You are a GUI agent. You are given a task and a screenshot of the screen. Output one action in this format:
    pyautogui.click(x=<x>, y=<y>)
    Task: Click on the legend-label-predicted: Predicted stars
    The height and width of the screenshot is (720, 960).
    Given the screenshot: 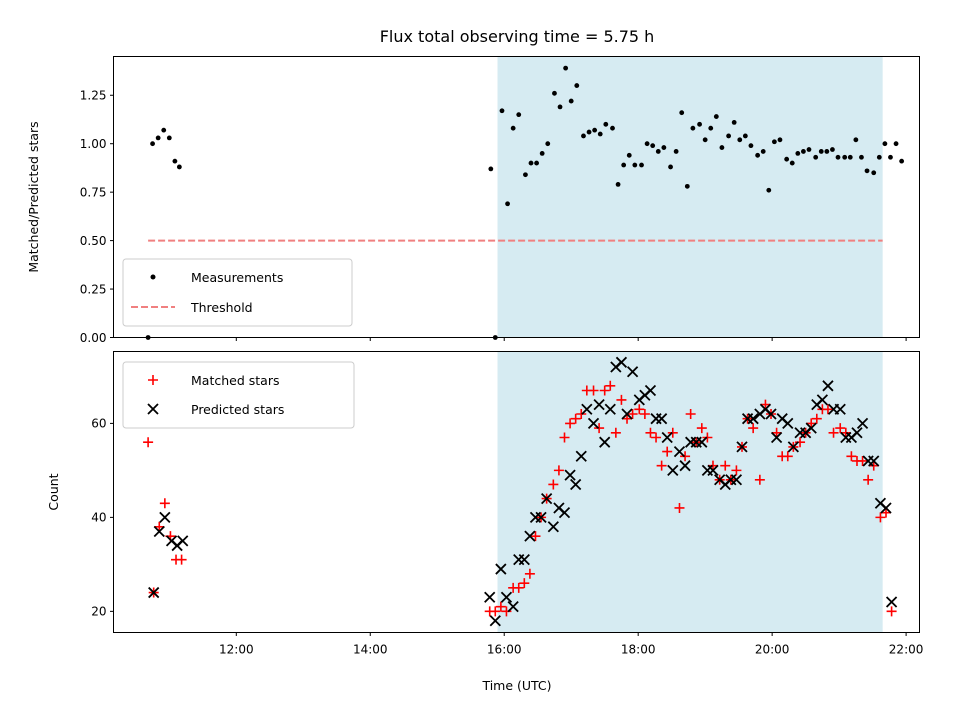 What is the action you would take?
    pyautogui.click(x=237, y=409)
    